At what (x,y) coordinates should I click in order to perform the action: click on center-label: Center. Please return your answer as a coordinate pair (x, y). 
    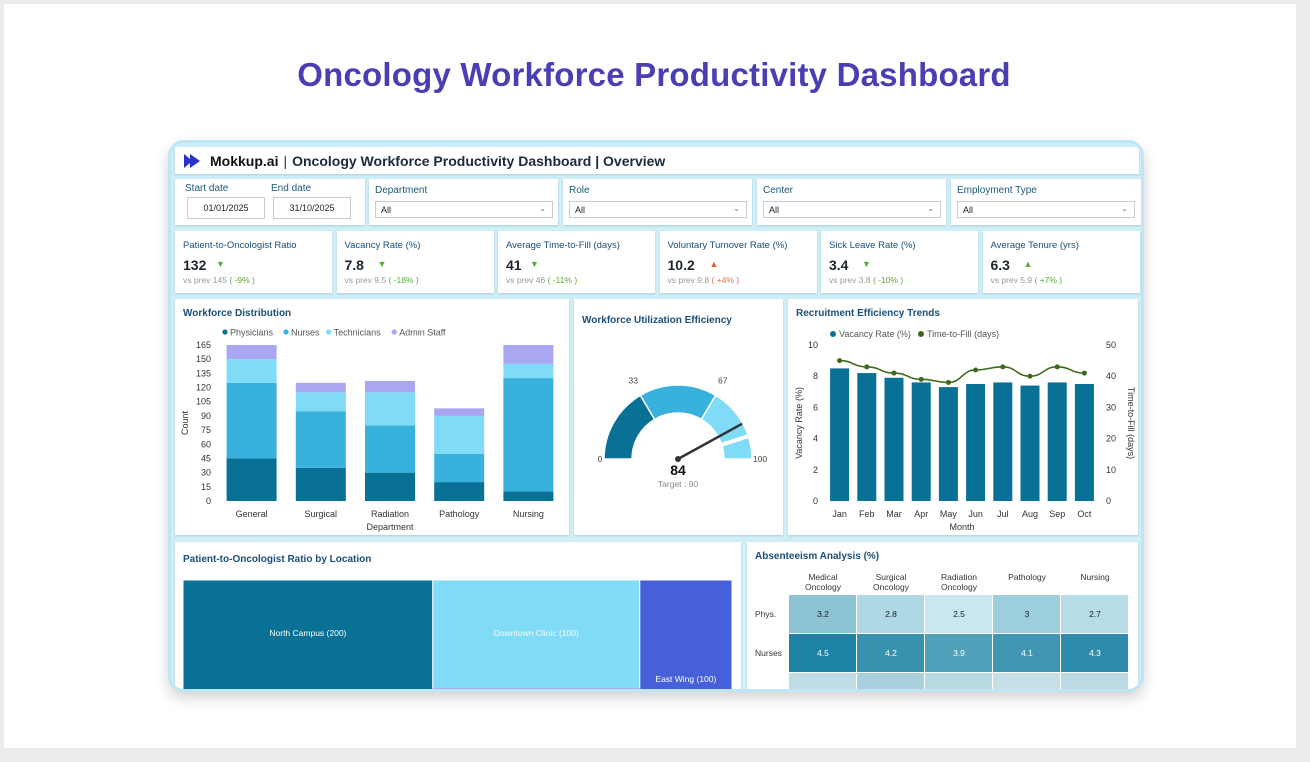
    Looking at the image, I should click on (778, 190).